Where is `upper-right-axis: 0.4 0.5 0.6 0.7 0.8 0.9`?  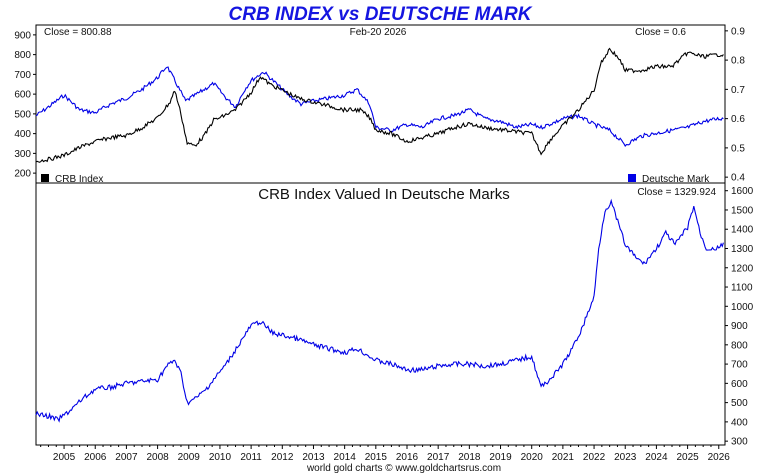 upper-right-axis: 0.4 0.5 0.6 0.7 0.8 0.9 is located at coordinates (735, 105).